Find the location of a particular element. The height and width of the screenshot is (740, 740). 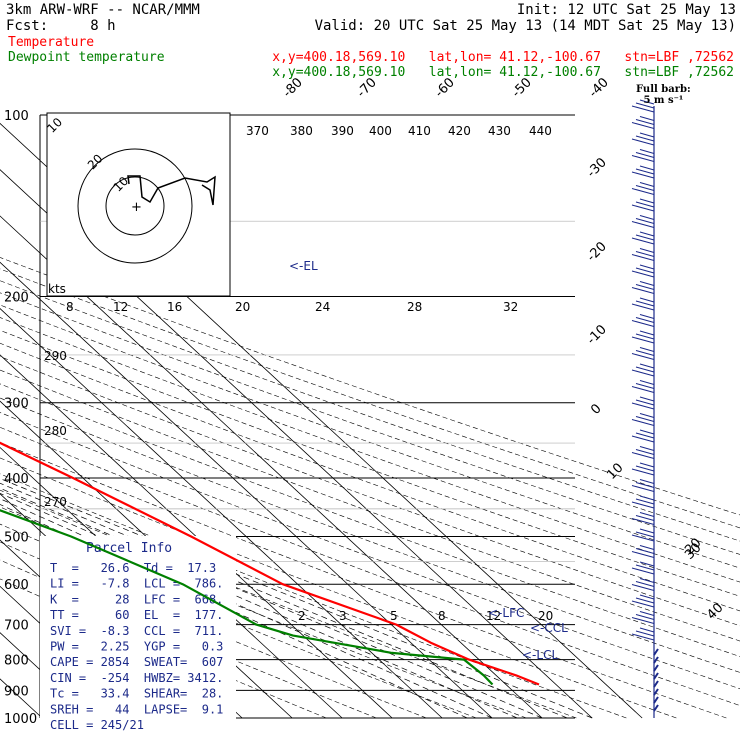

hodograph-kts-label: kts is located at coordinates (57, 289).